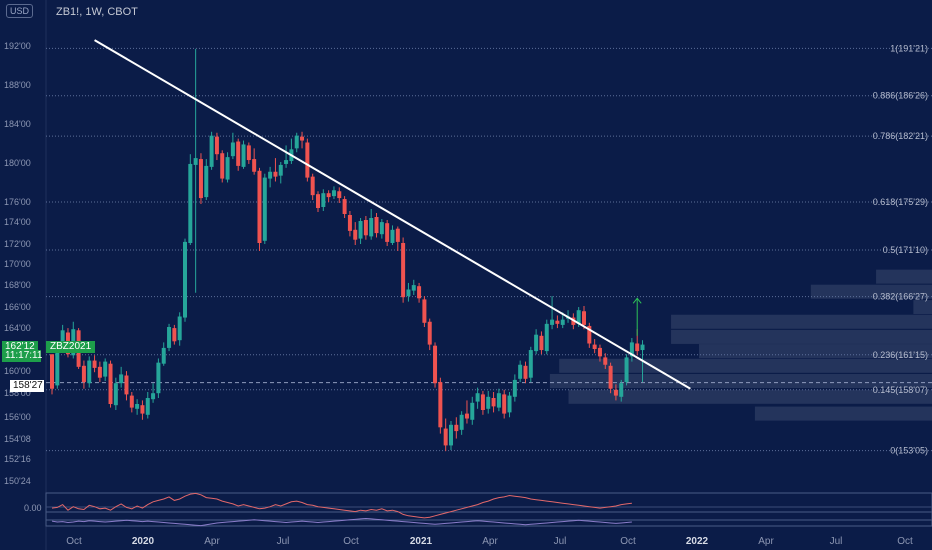  I want to click on fib-level-label: 0.618(175'29), so click(900, 202).